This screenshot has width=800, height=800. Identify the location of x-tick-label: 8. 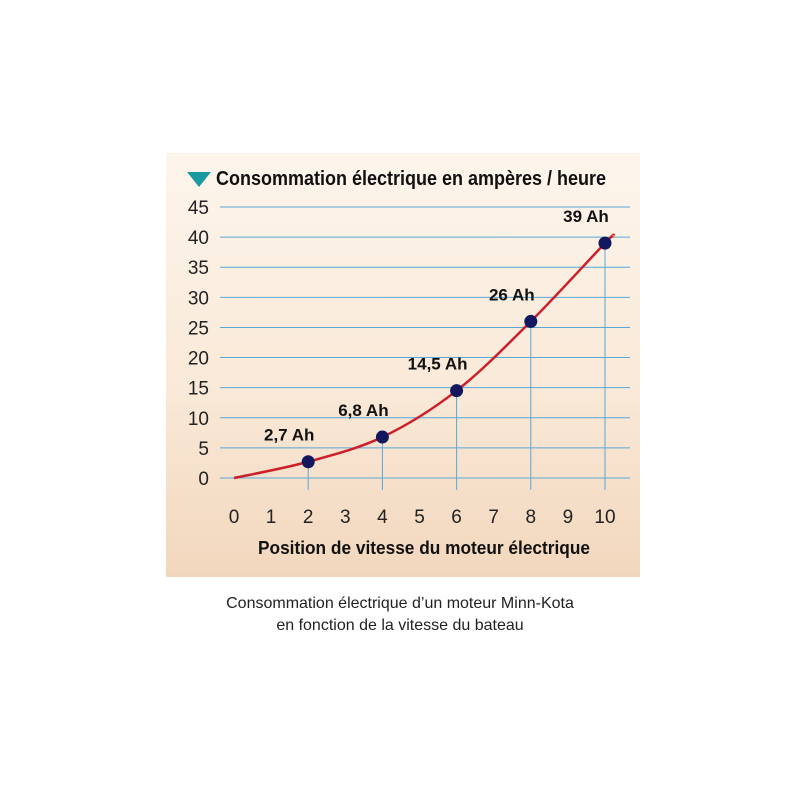
(531, 517).